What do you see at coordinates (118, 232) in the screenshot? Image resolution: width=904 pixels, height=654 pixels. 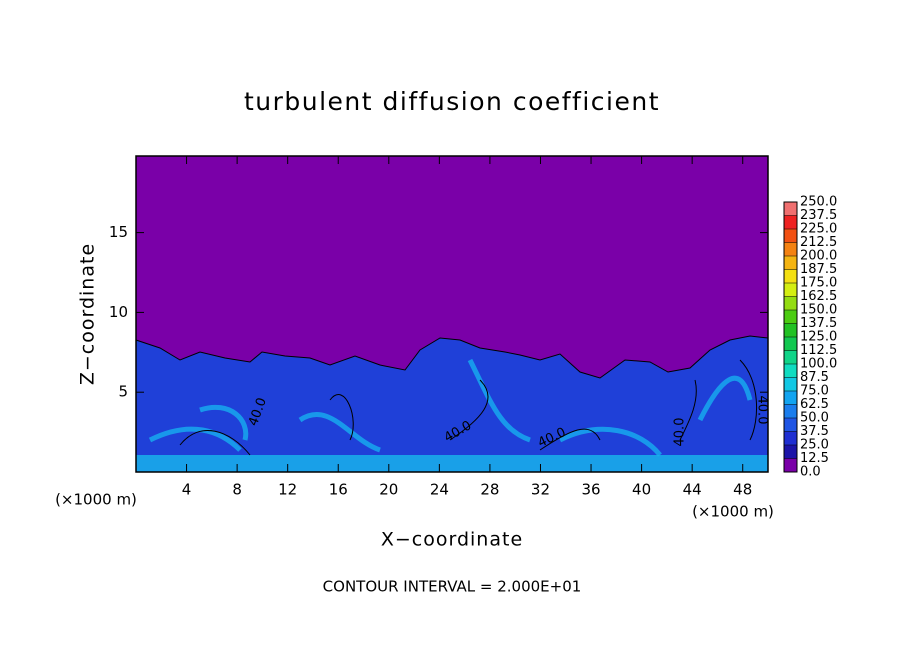 I see `y-tick-label: 15` at bounding box center [118, 232].